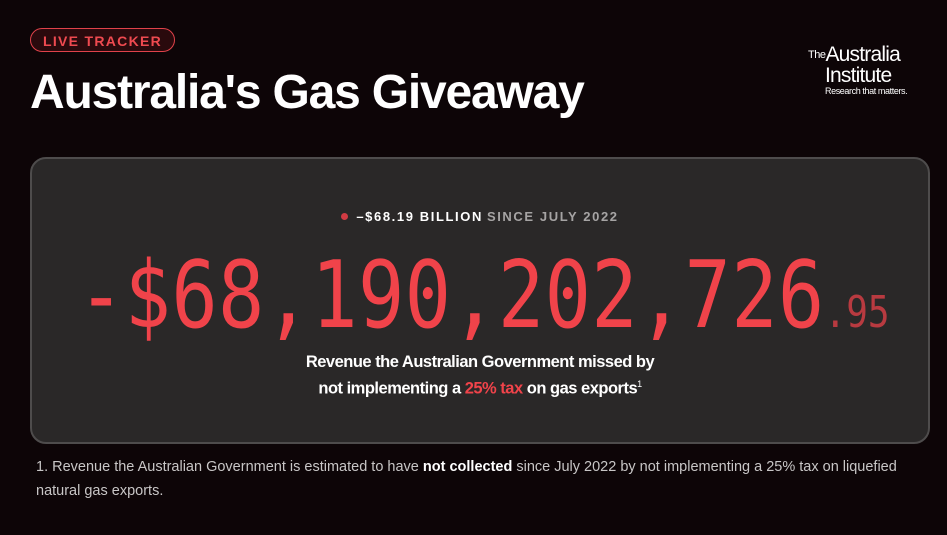 The image size is (947, 535). What do you see at coordinates (103, 40) in the screenshot?
I see `live-tracker-badge: LIVE TRACKER` at bounding box center [103, 40].